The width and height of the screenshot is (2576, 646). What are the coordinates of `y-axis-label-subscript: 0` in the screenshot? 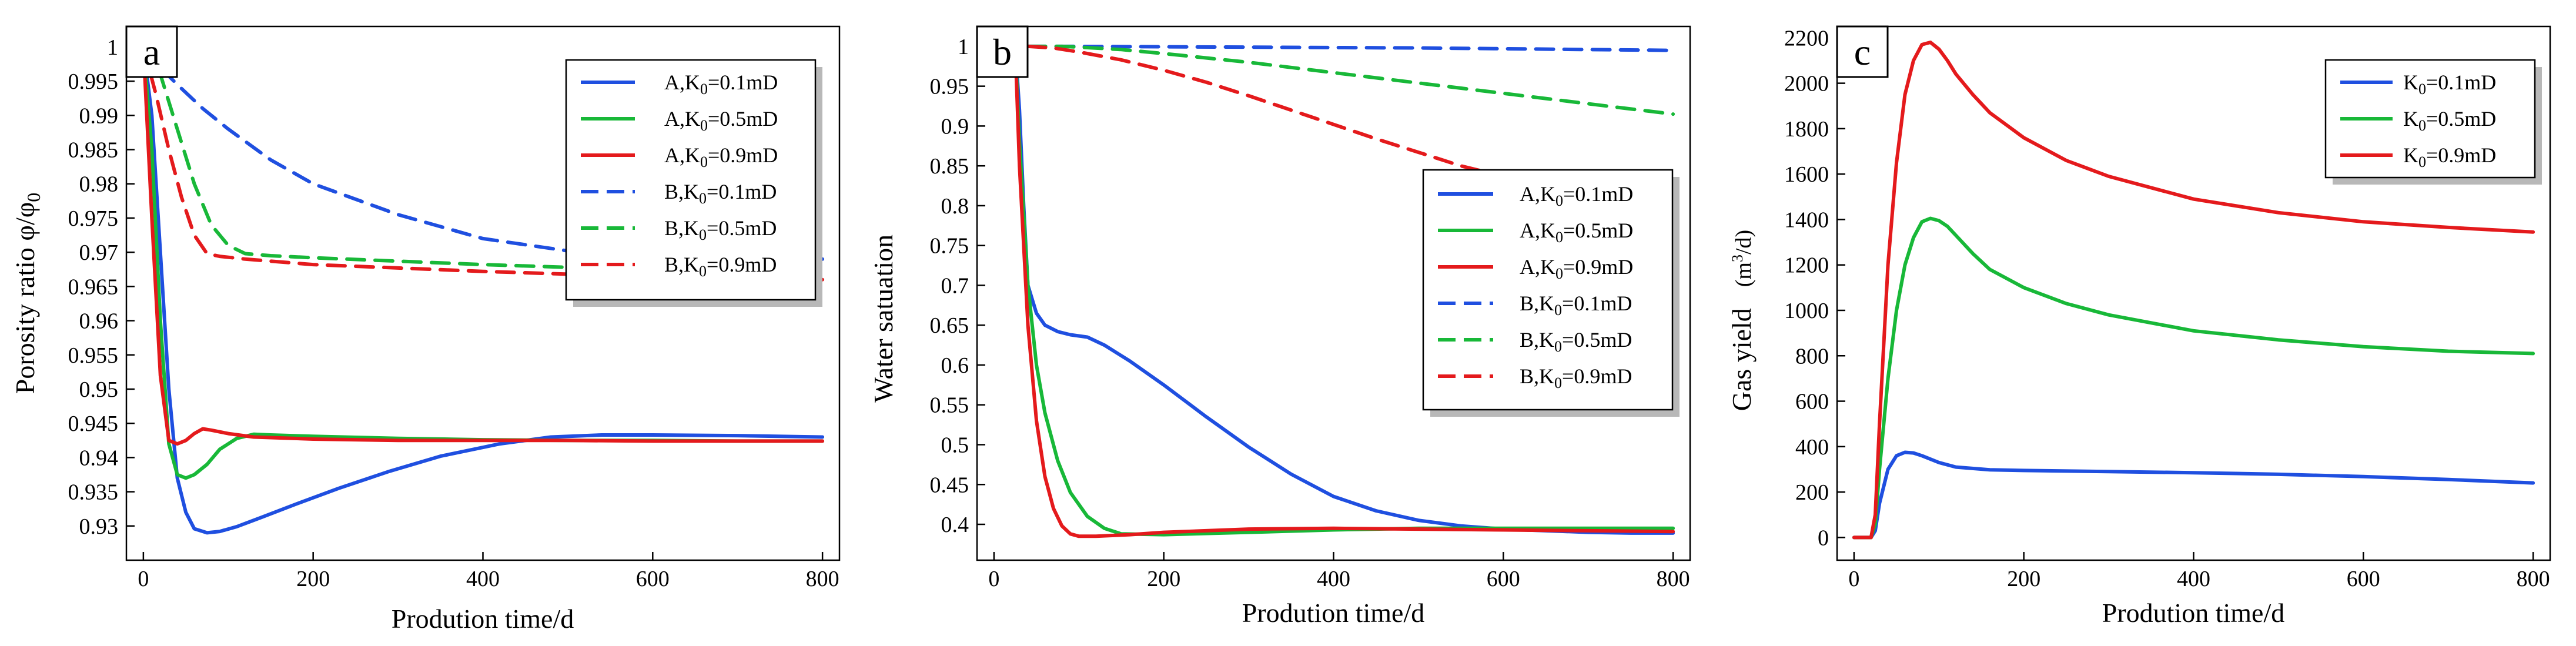 It's located at (33, 197).